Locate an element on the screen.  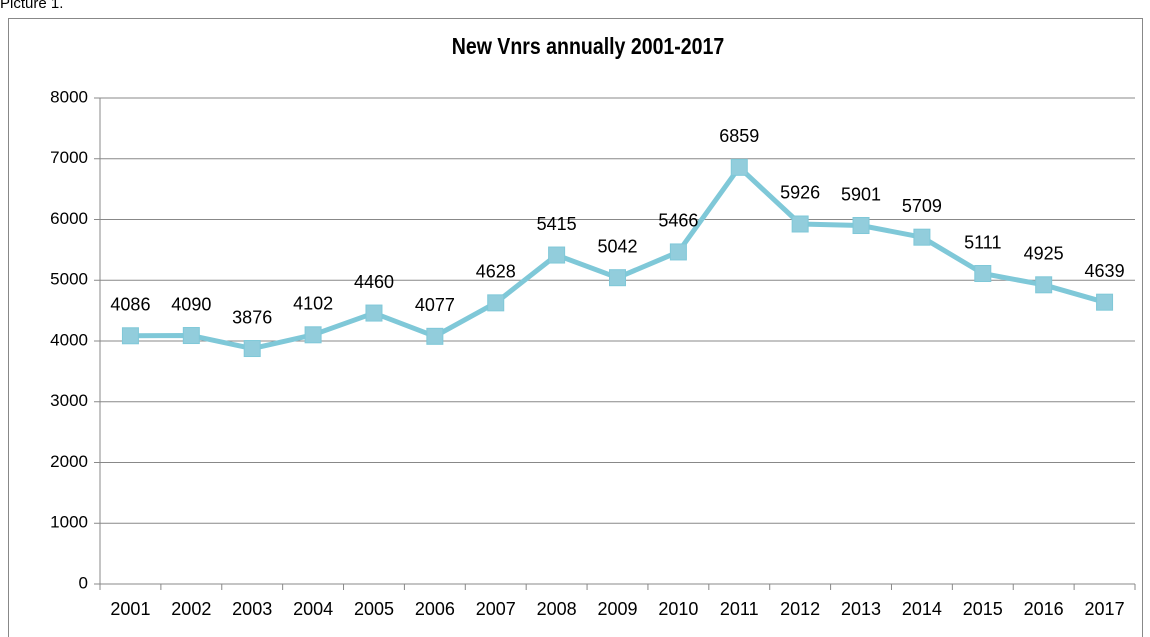
x-tick-label: 2002 is located at coordinates (191, 609).